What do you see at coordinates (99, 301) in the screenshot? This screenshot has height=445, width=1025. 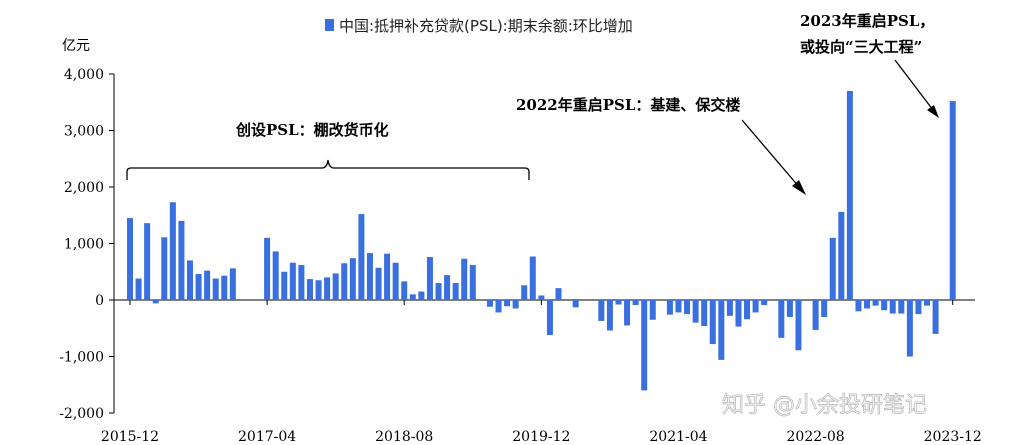 I see `y-tick-label: 0` at bounding box center [99, 301].